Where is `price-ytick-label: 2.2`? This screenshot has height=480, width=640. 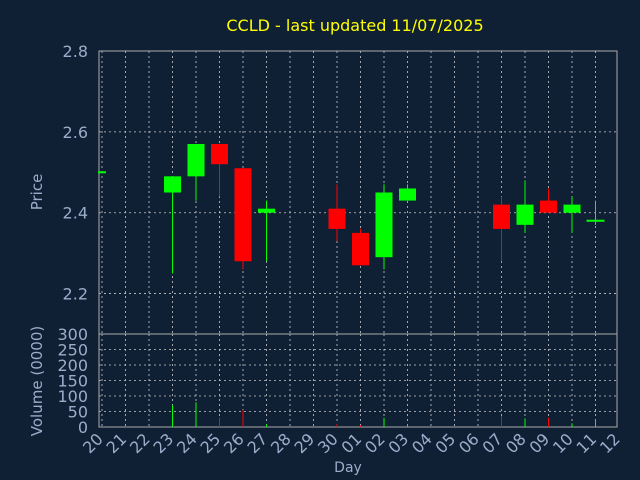
price-ytick-label: 2.2 is located at coordinates (75, 294).